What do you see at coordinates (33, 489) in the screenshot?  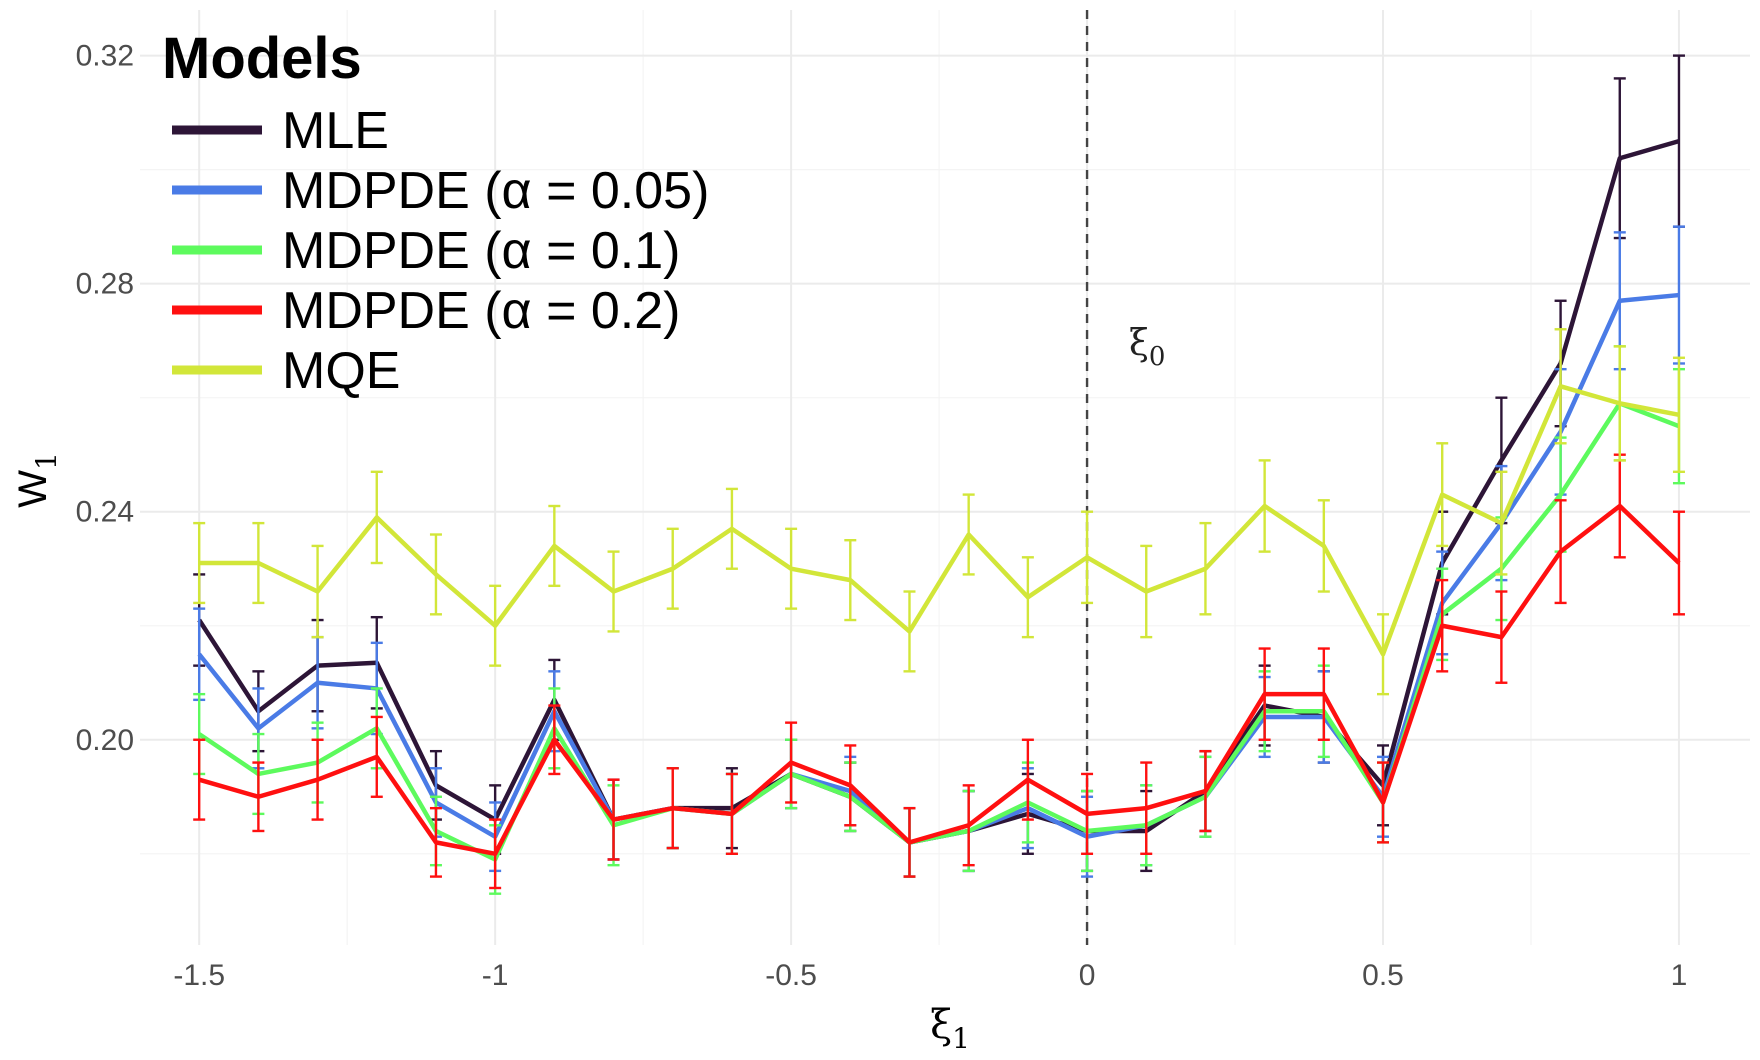 I see `y-axis-title-main: W` at bounding box center [33, 489].